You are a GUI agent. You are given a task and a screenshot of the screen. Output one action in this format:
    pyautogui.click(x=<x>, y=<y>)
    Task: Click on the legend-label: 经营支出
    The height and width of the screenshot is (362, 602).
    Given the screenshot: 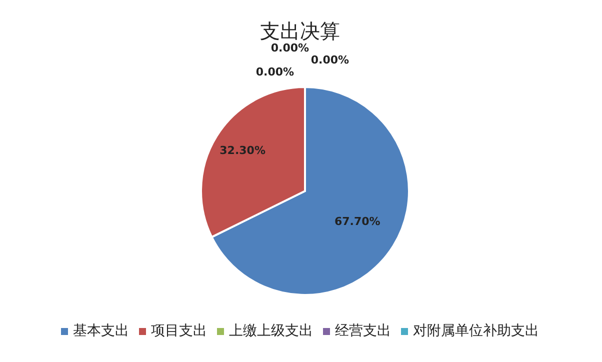 What is the action you would take?
    pyautogui.click(x=363, y=331)
    